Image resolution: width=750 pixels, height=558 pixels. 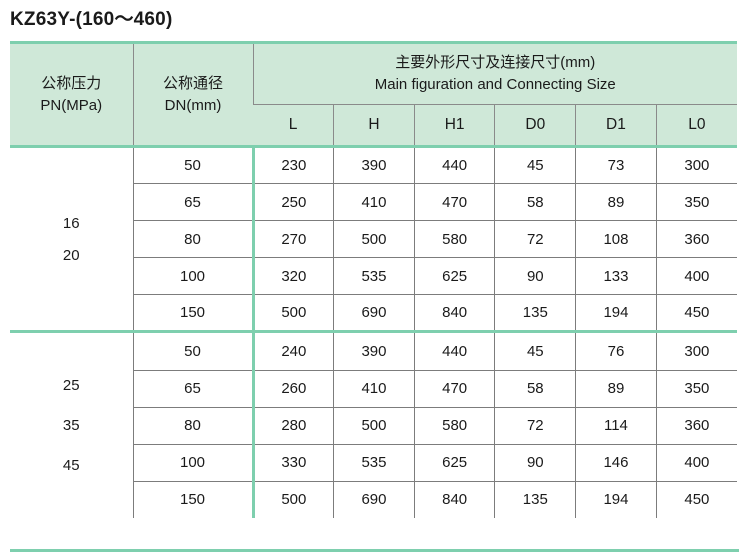 I want to click on header-nominal-diameter-cn: 公称通径, so click(x=192, y=83).